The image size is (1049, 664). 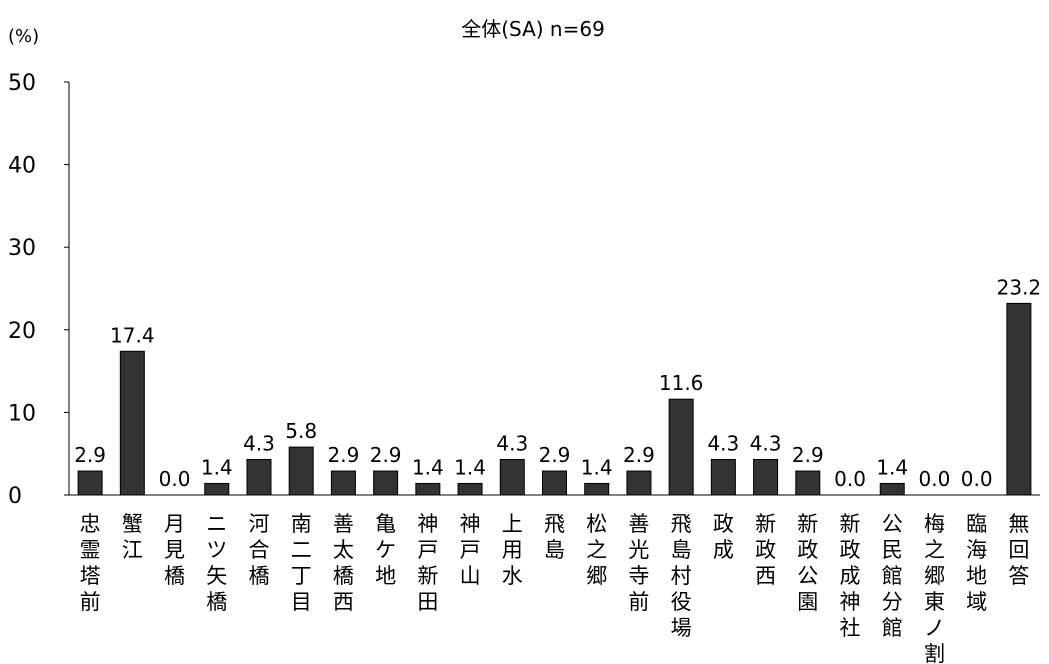 What do you see at coordinates (976, 563) in the screenshot?
I see `category-label: 臨海地域` at bounding box center [976, 563].